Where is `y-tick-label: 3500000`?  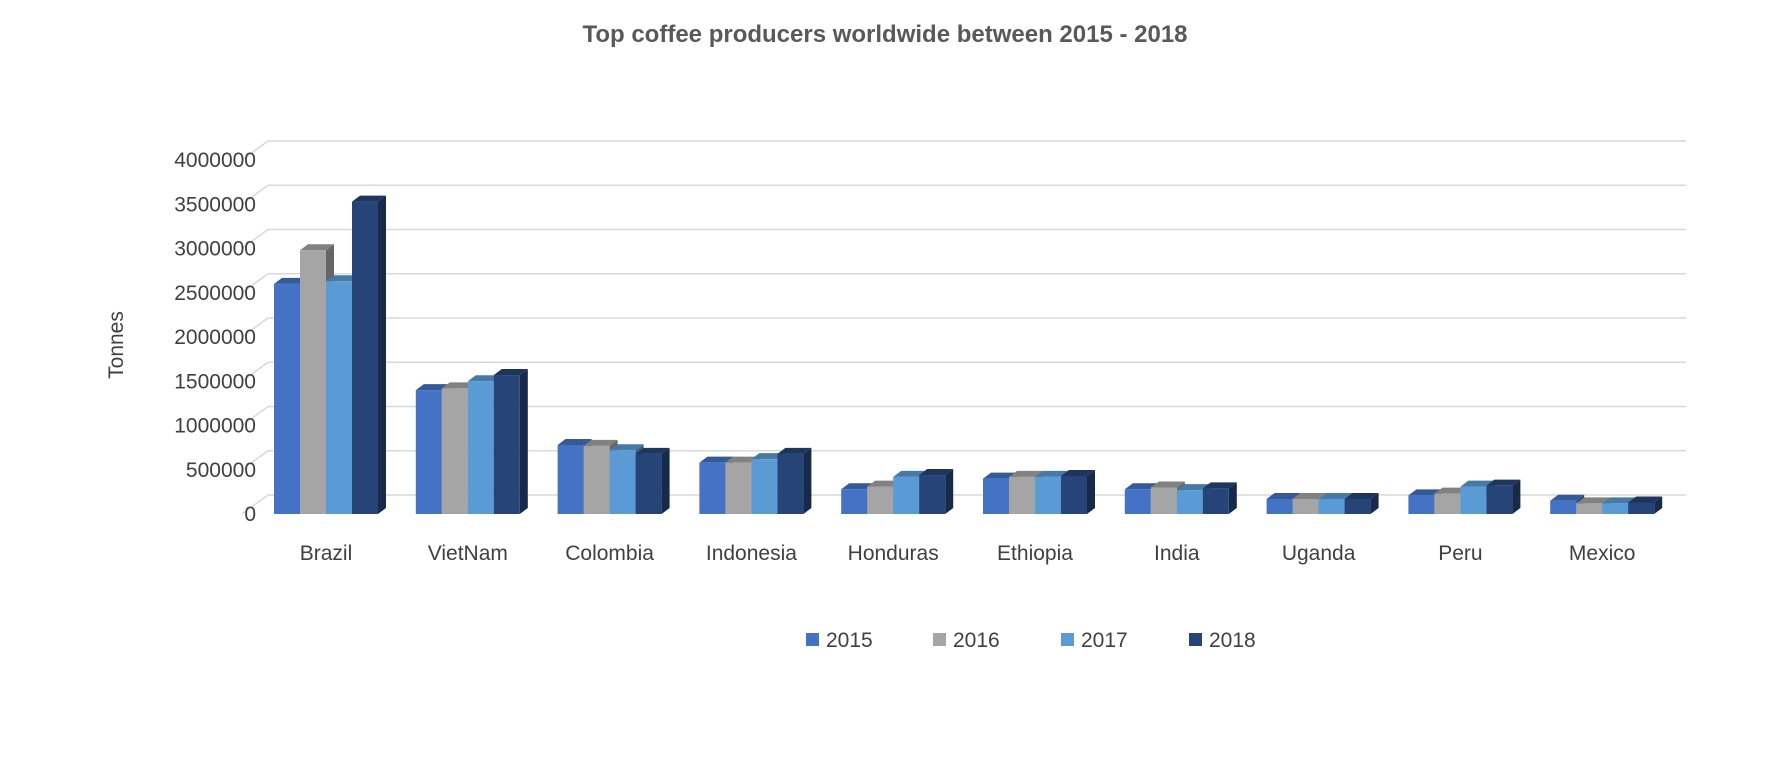
y-tick-label: 3500000 is located at coordinates (215, 204).